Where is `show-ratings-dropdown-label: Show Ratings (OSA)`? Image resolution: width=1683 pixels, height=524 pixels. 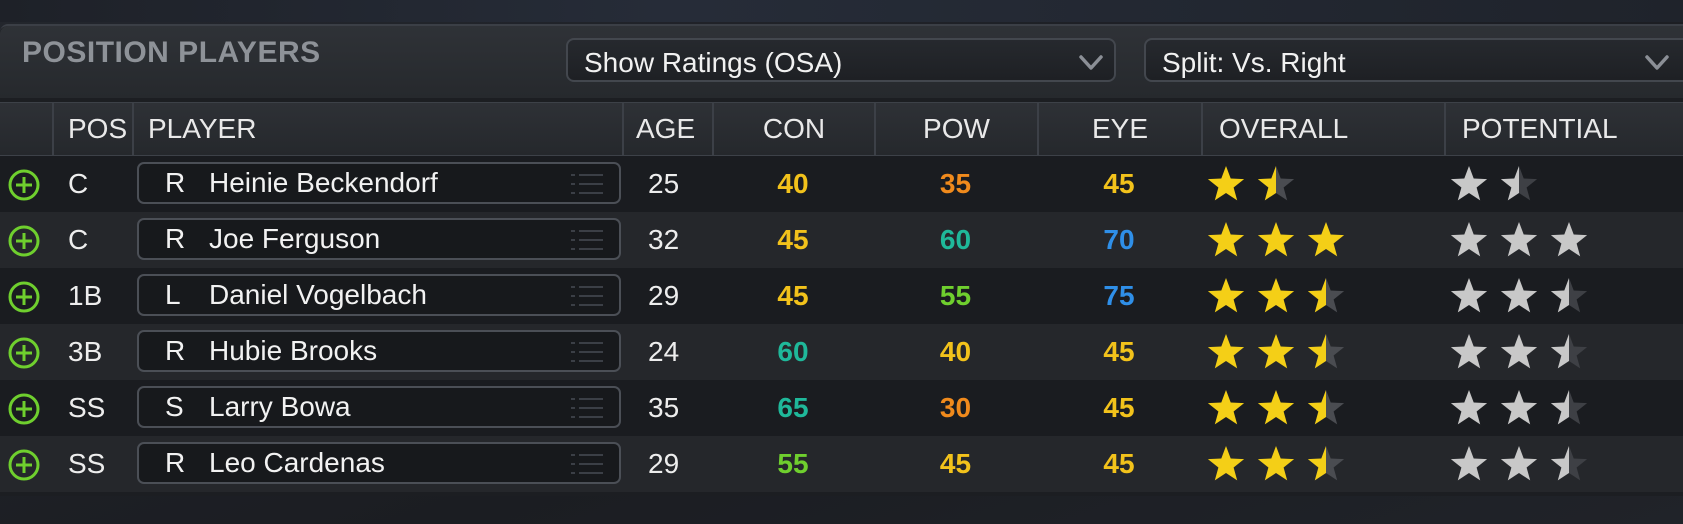
show-ratings-dropdown-label: Show Ratings (OSA) is located at coordinates (713, 62).